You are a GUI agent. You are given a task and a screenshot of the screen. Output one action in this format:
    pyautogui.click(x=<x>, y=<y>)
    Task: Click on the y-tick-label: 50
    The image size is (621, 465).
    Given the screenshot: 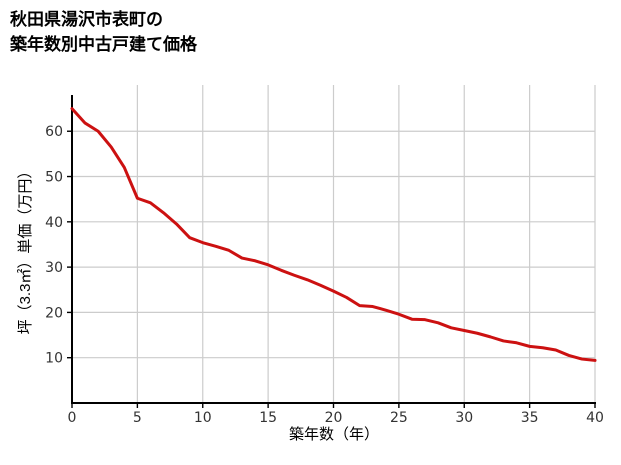 What is the action you would take?
    pyautogui.click(x=54, y=178)
    